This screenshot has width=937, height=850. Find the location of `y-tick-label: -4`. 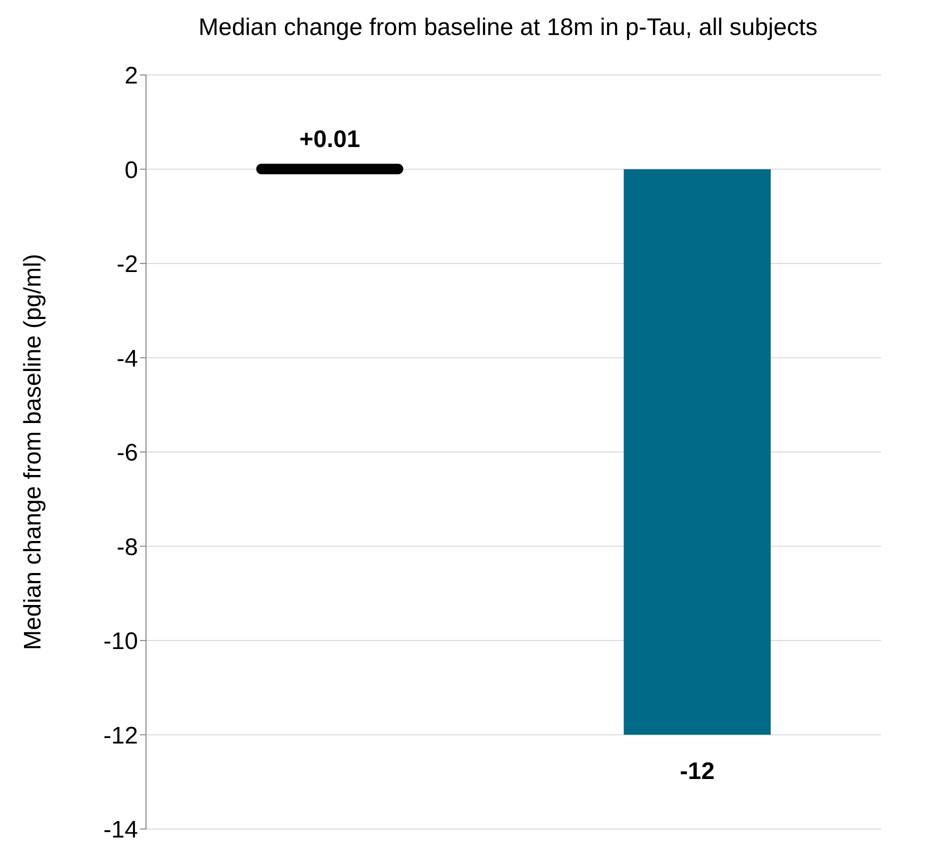

y-tick-label: -4 is located at coordinates (127, 358).